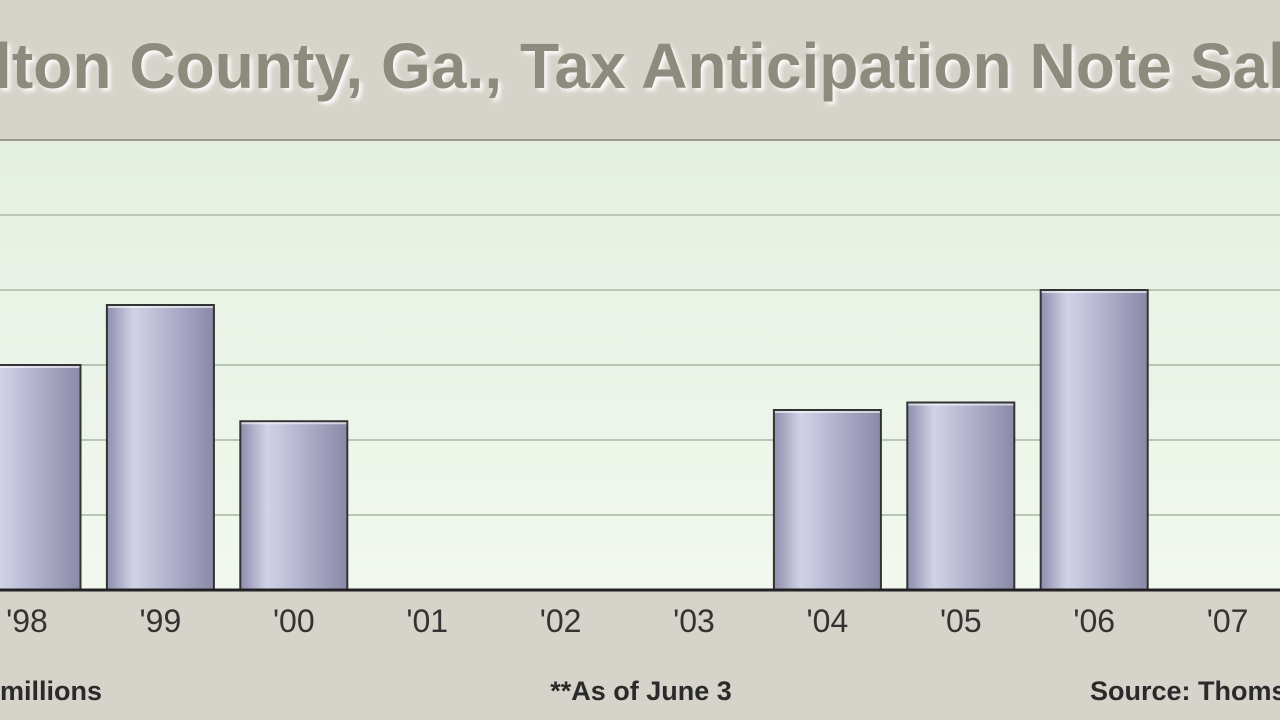 This screenshot has width=1280, height=720. What do you see at coordinates (641, 691) in the screenshot?
I see `footnote: **As of June 3` at bounding box center [641, 691].